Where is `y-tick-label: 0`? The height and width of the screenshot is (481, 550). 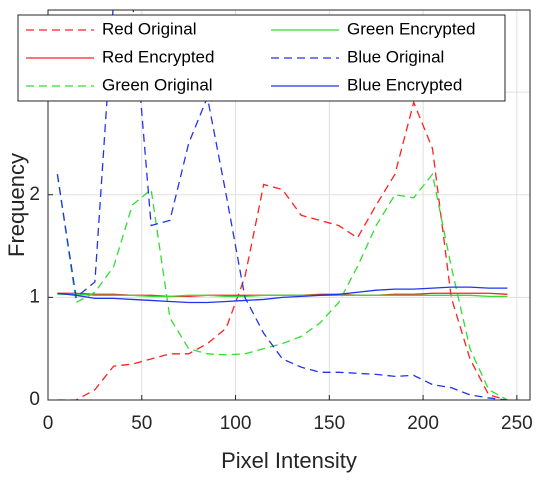
y-tick-label: 0 is located at coordinates (34, 399).